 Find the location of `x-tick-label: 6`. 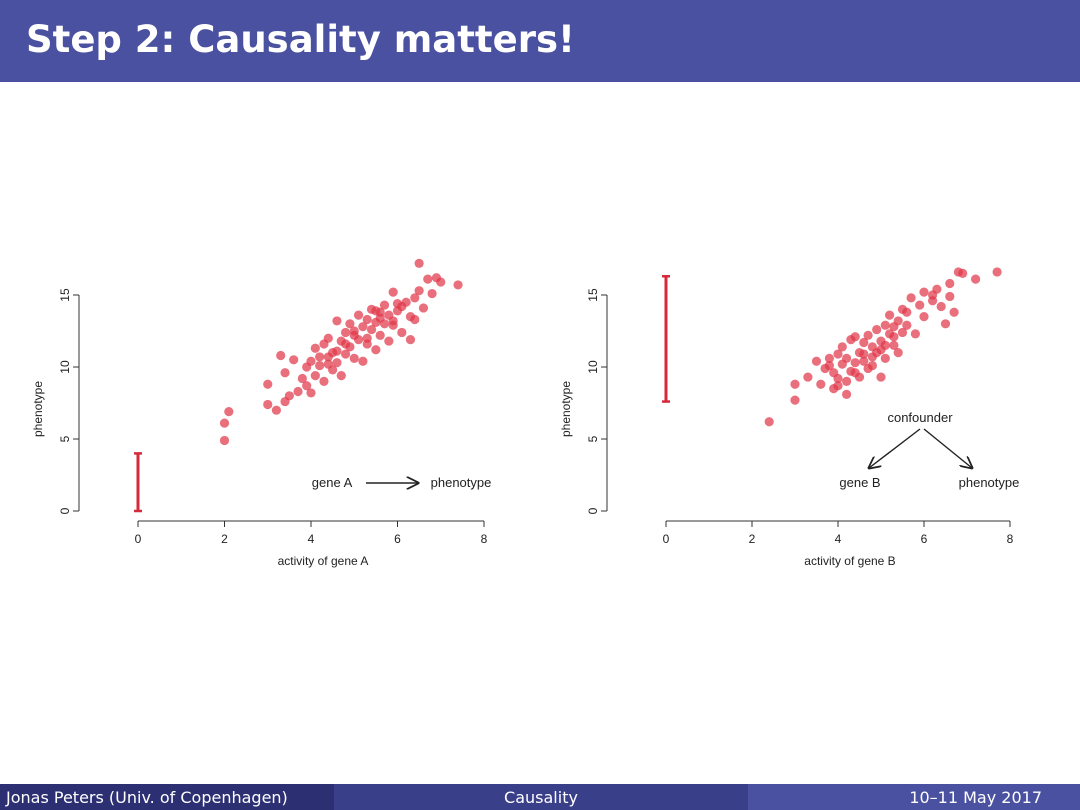

x-tick-label: 6 is located at coordinates (924, 539).